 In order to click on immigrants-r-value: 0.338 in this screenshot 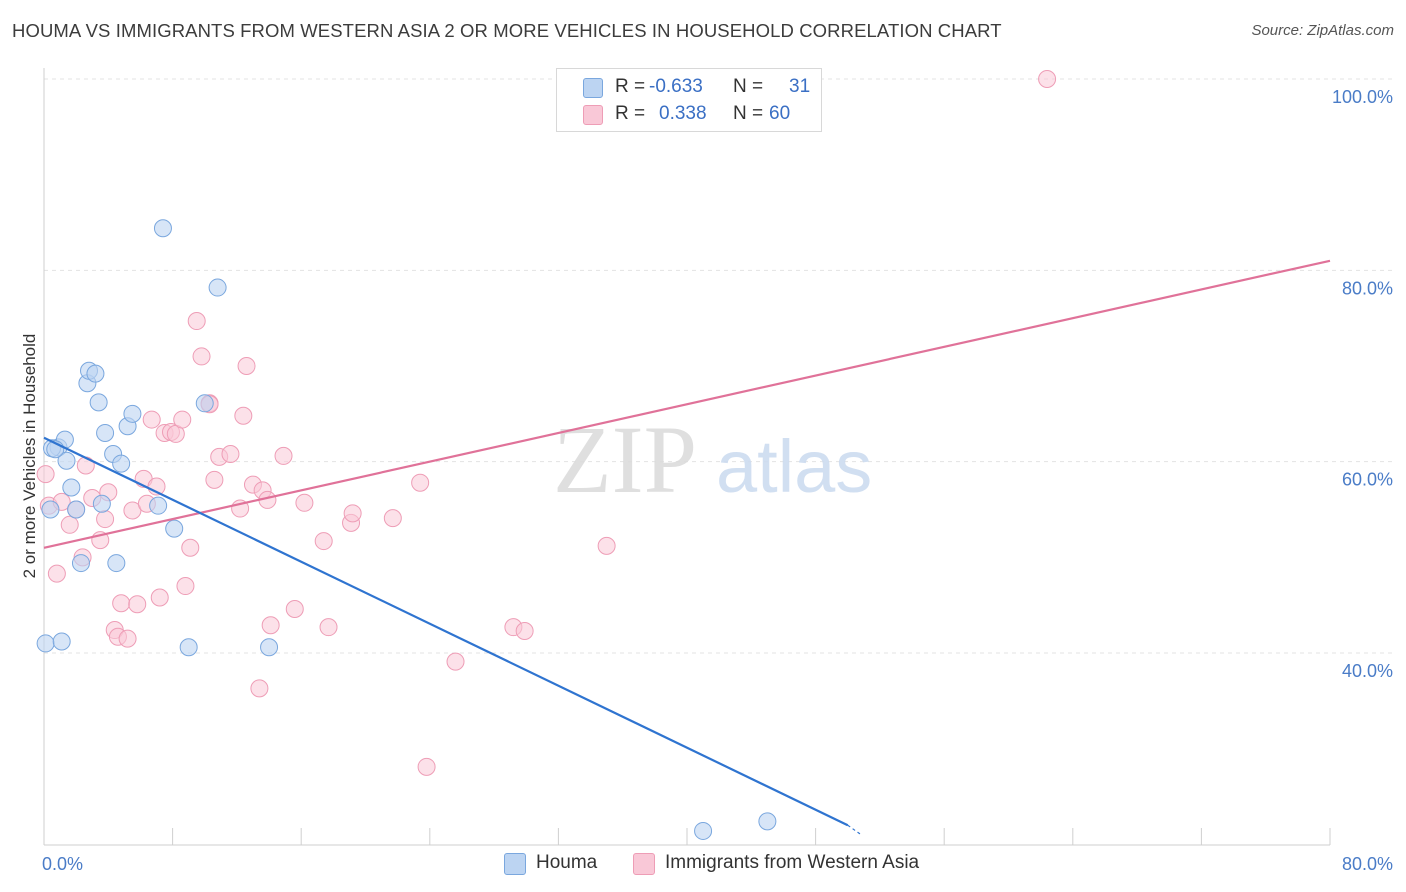, I will do `click(683, 113)`.